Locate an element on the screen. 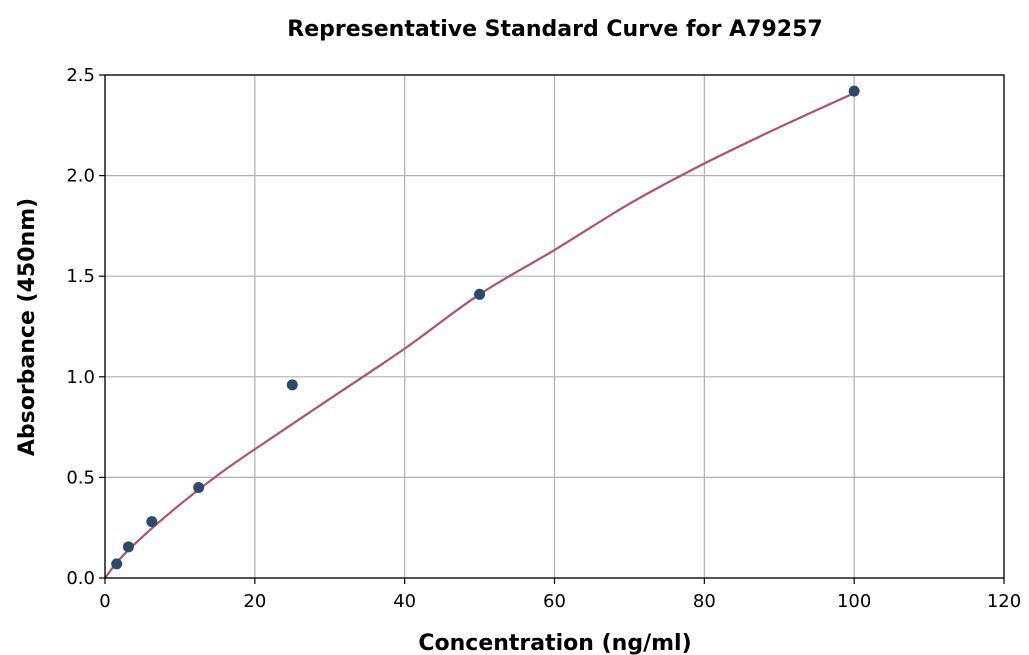 The image size is (1029, 655). y-tick-label: 2.0 is located at coordinates (80, 176).